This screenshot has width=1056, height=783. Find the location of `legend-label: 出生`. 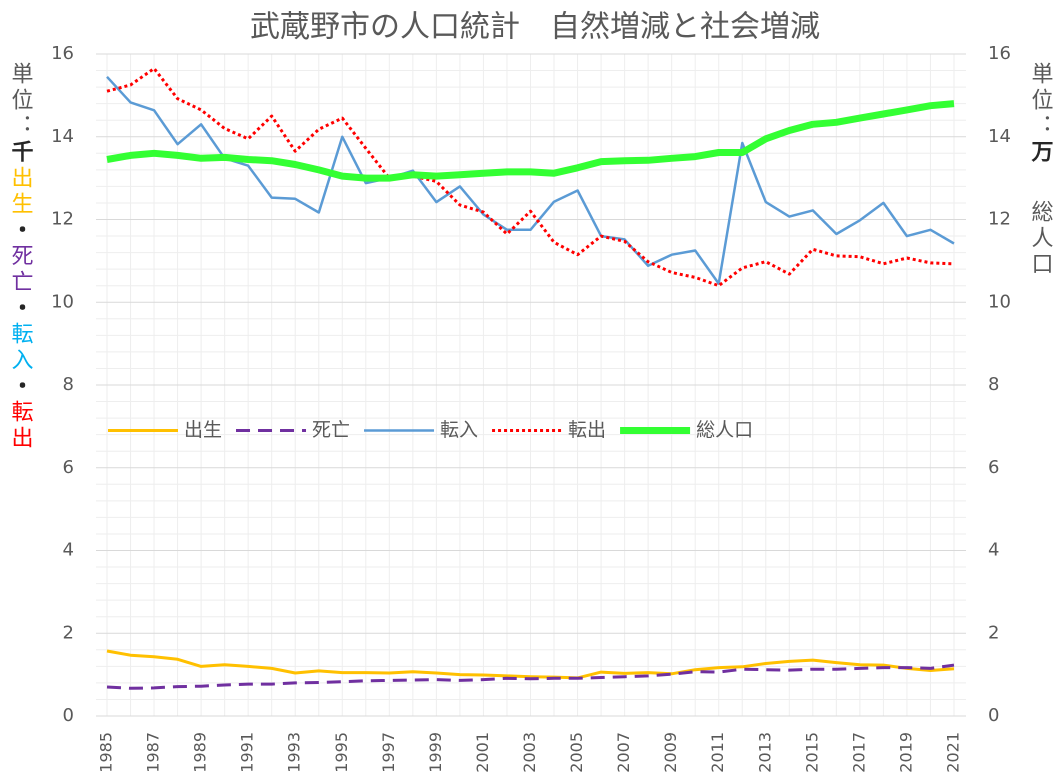

legend-label: 出生 is located at coordinates (203, 430).